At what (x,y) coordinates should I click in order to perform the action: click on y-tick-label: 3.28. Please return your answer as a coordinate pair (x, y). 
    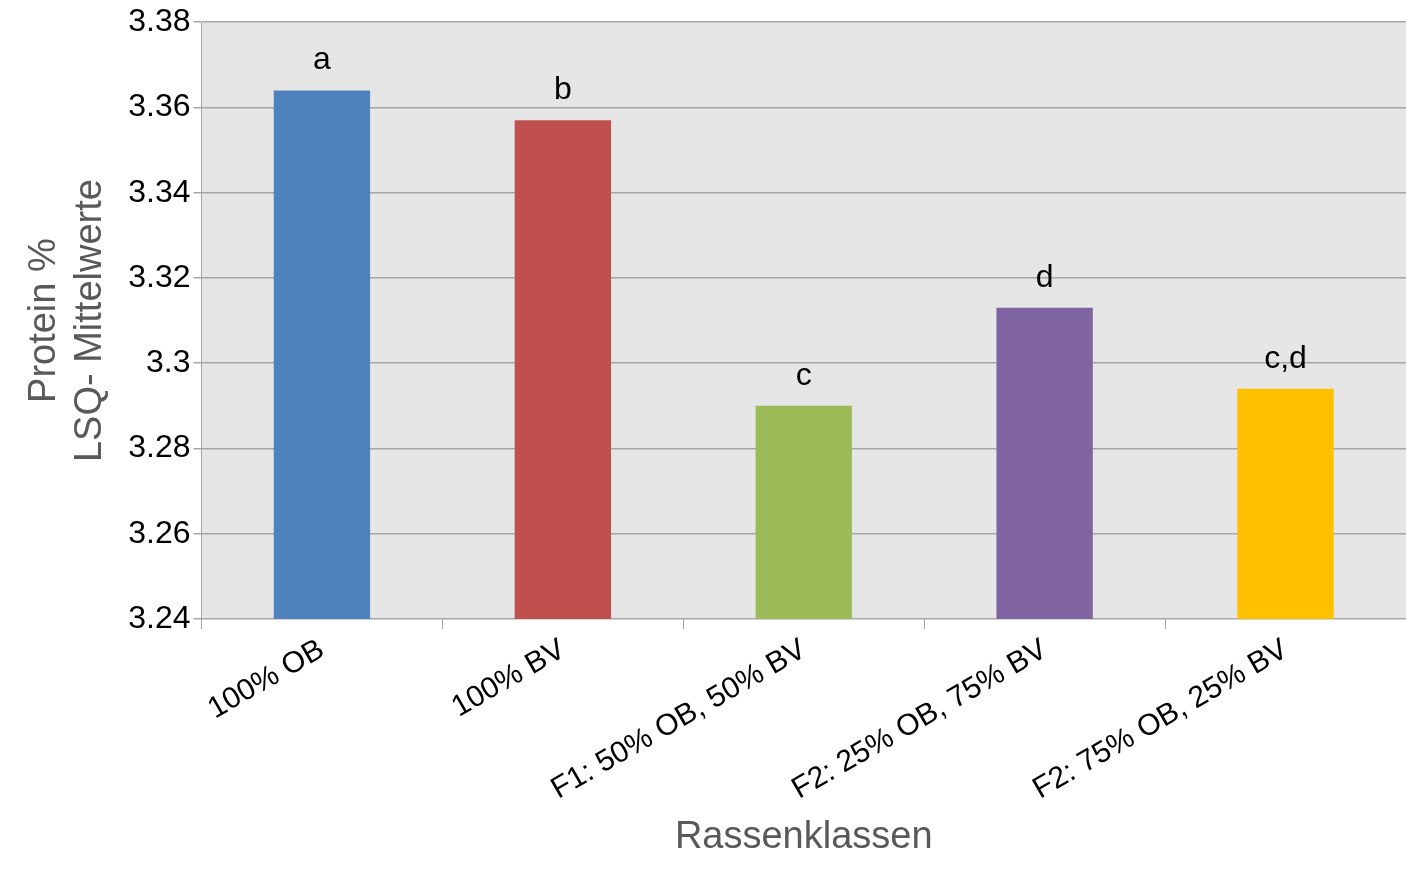
    Looking at the image, I should click on (159, 446).